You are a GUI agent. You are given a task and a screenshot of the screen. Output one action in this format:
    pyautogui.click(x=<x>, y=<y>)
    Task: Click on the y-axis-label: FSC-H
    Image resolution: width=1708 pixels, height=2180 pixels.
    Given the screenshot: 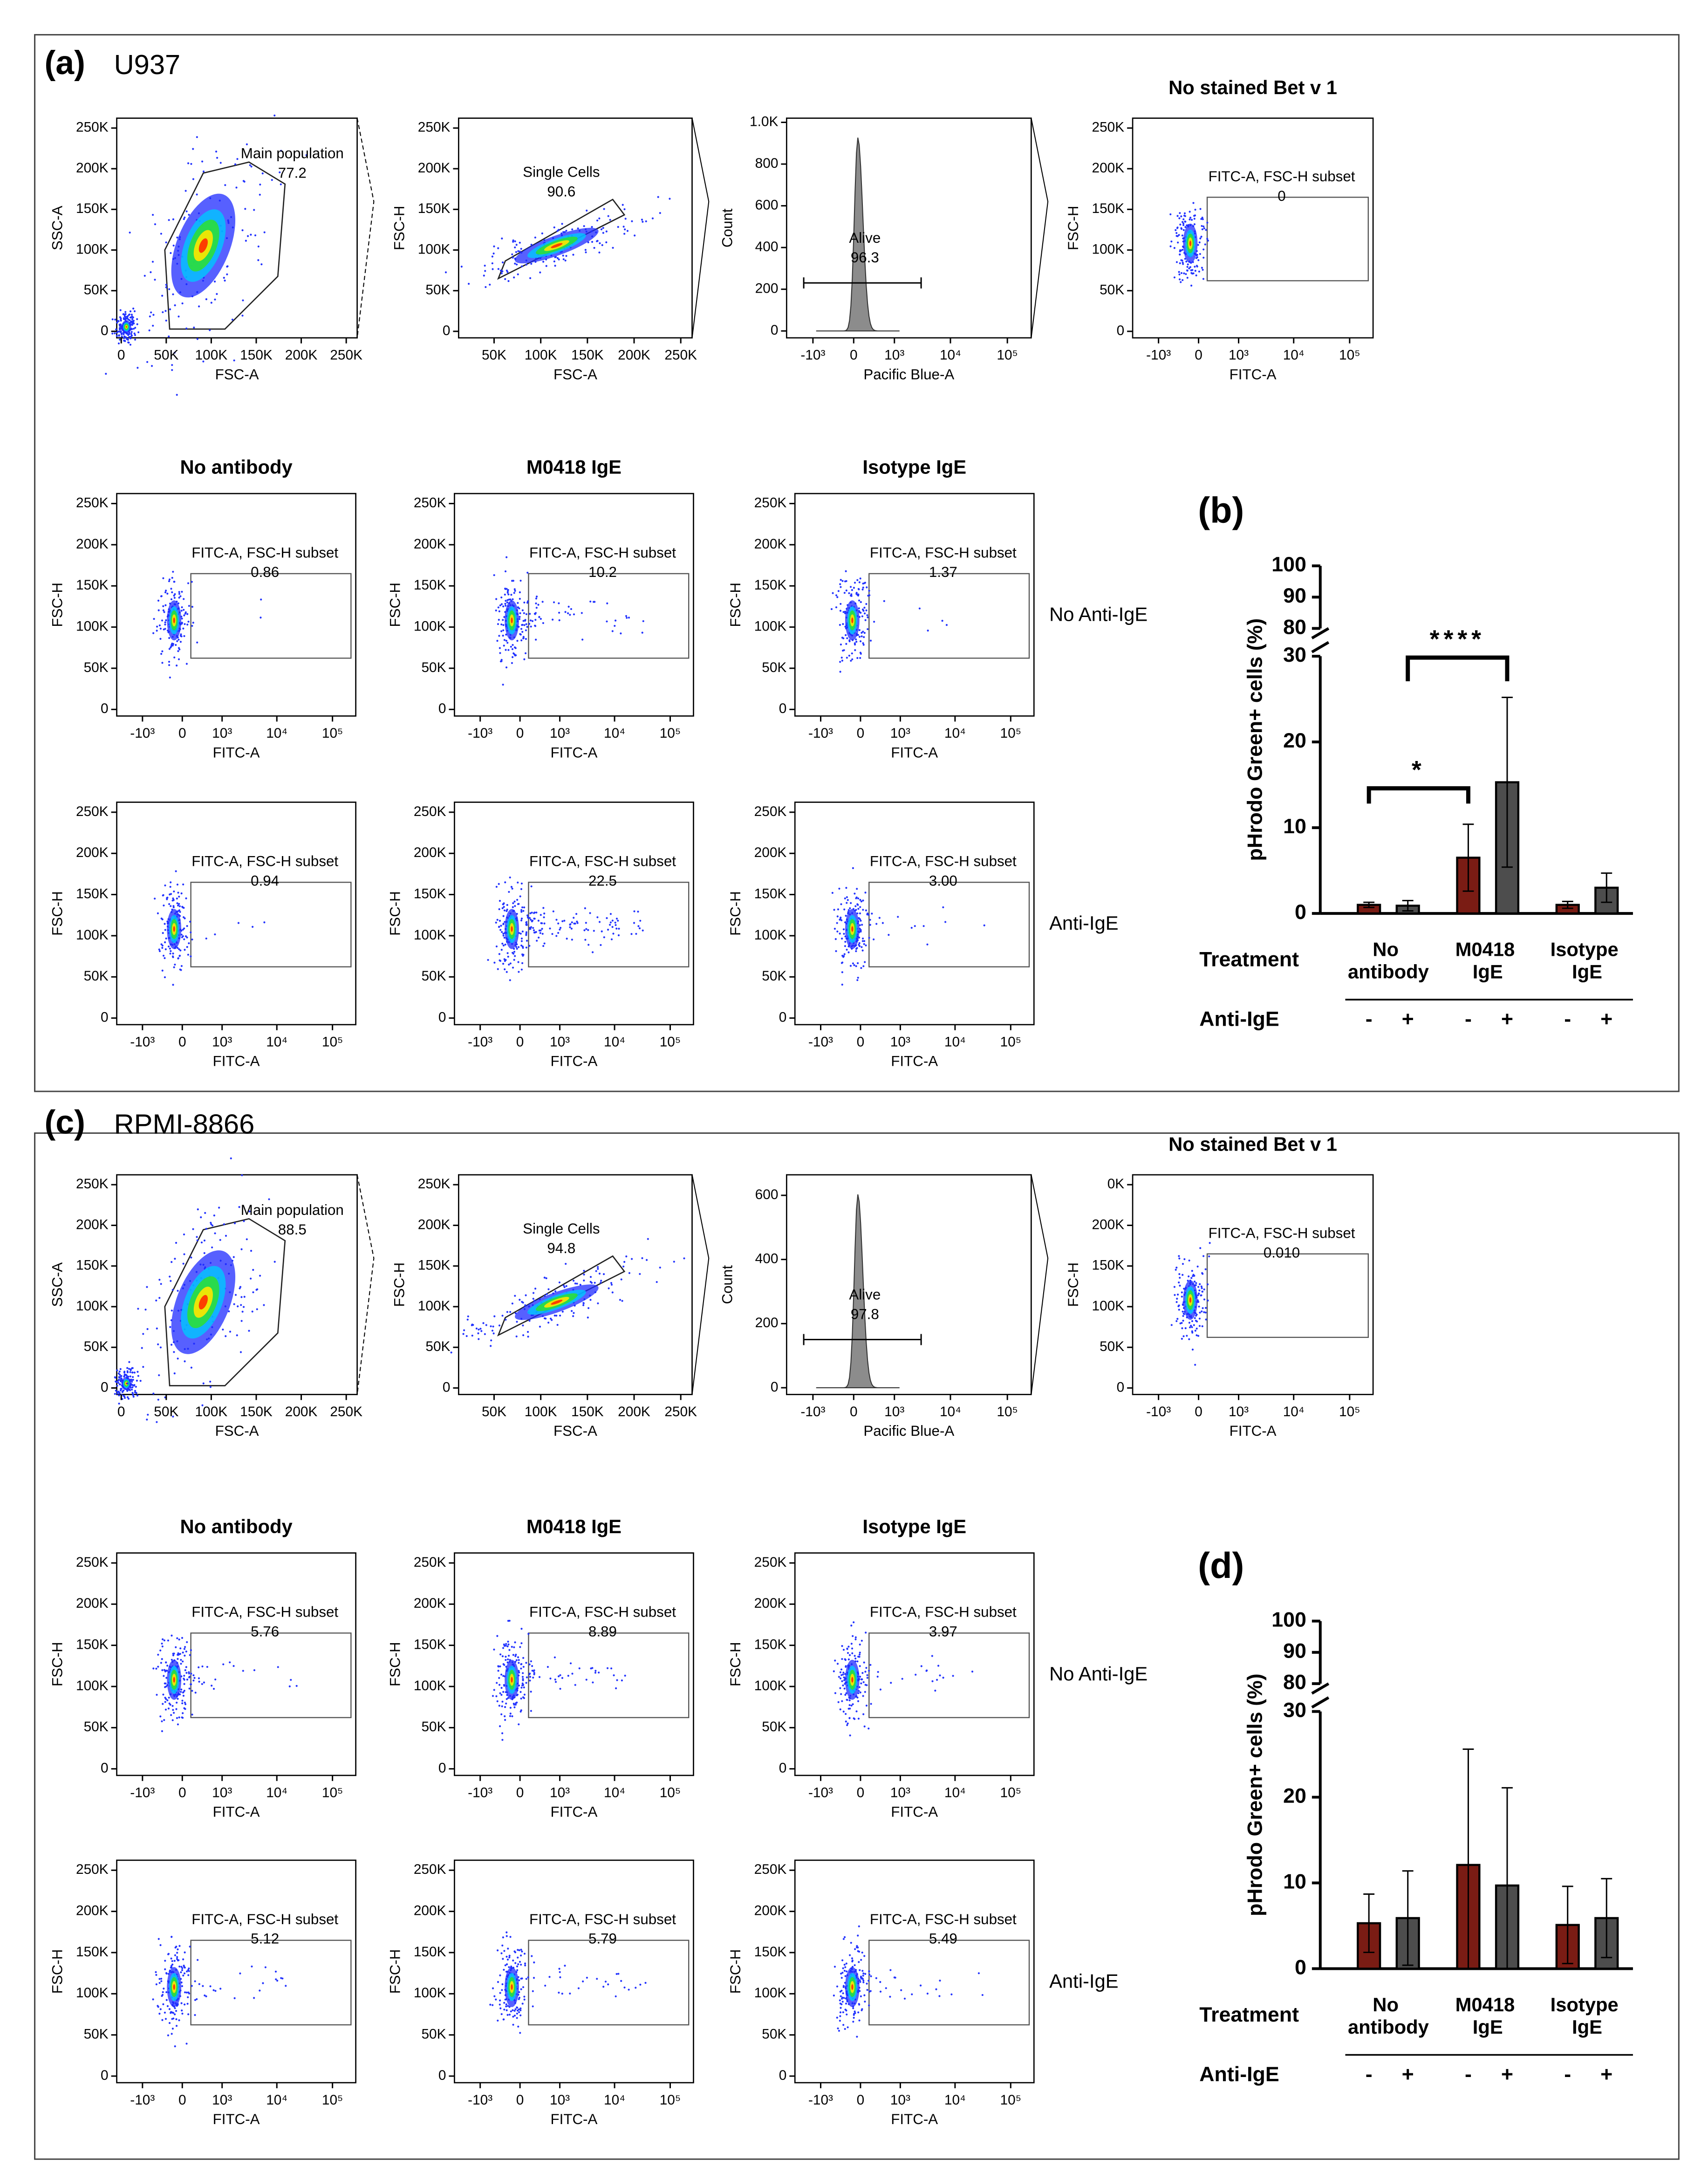 What is the action you would take?
    pyautogui.click(x=395, y=1664)
    